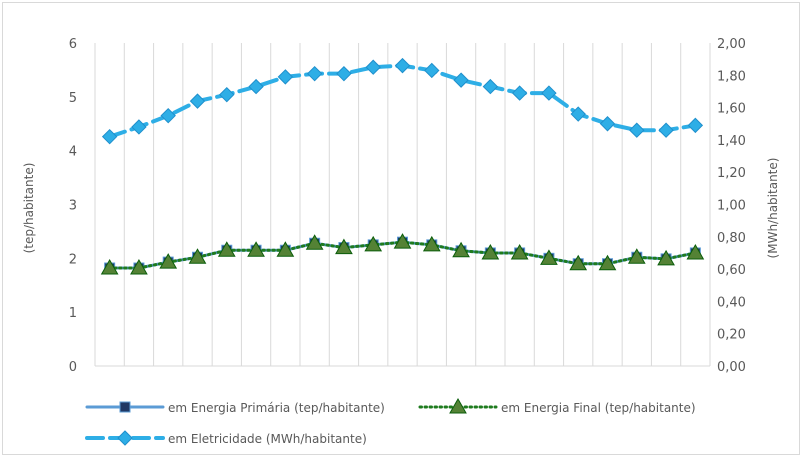  I want to click on y-right-tick-label: 0,00, so click(731, 367).